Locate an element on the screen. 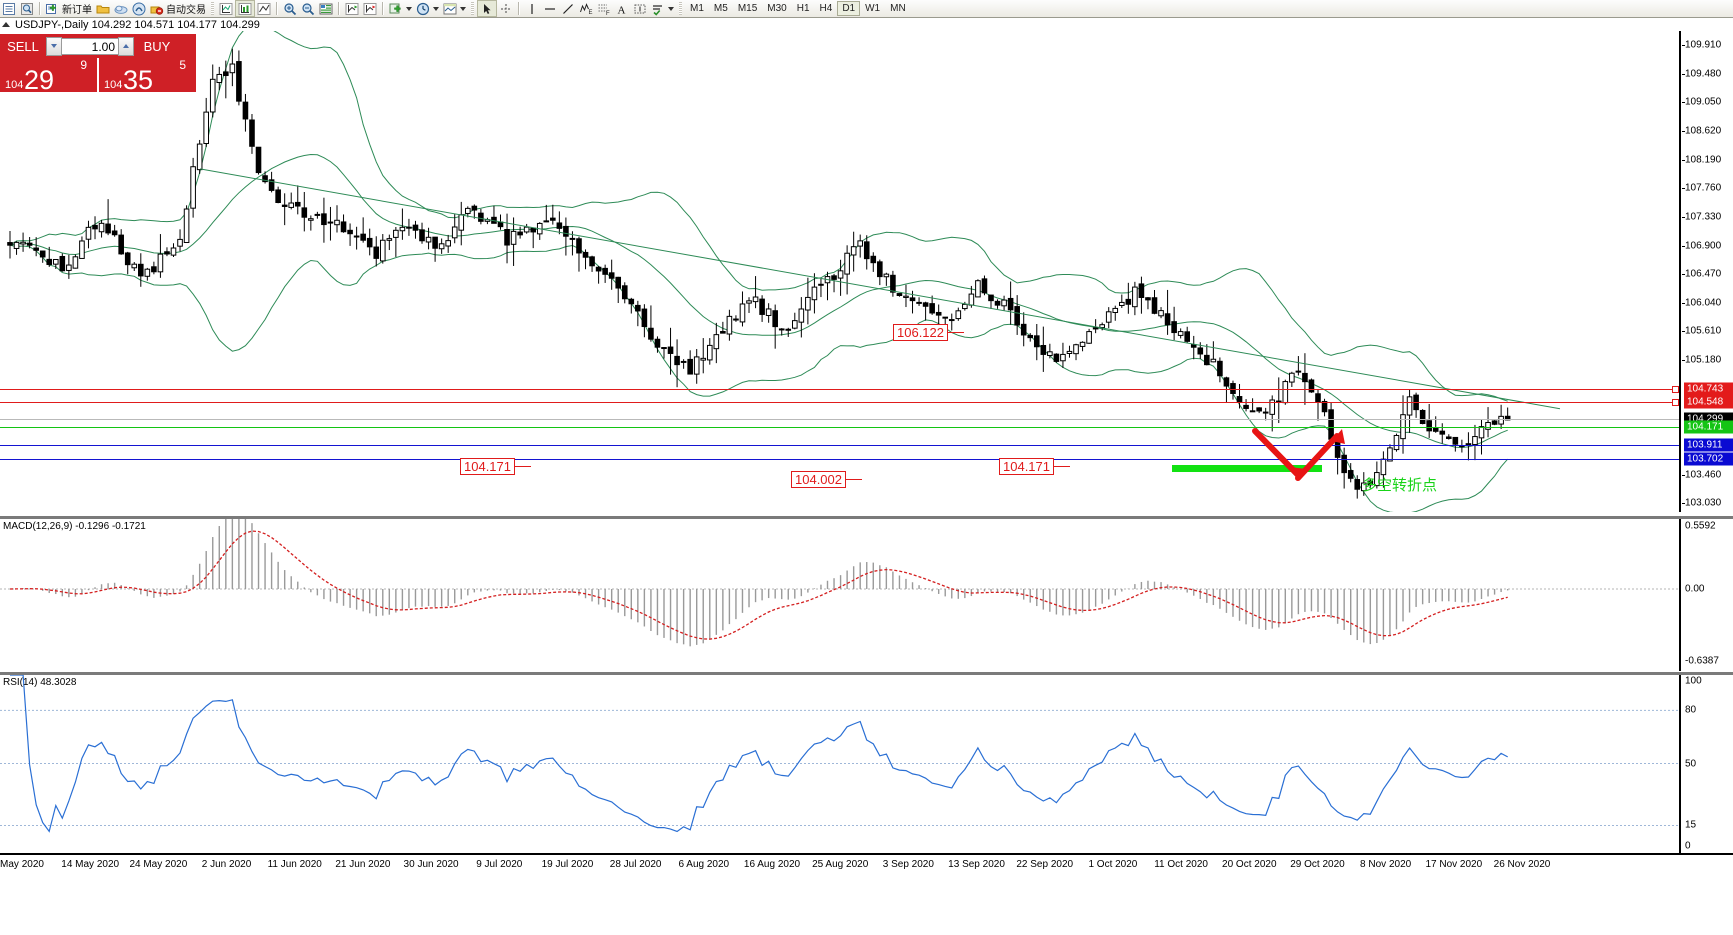 This screenshot has width=1733, height=935. level-line-104.171 is located at coordinates (840, 427).